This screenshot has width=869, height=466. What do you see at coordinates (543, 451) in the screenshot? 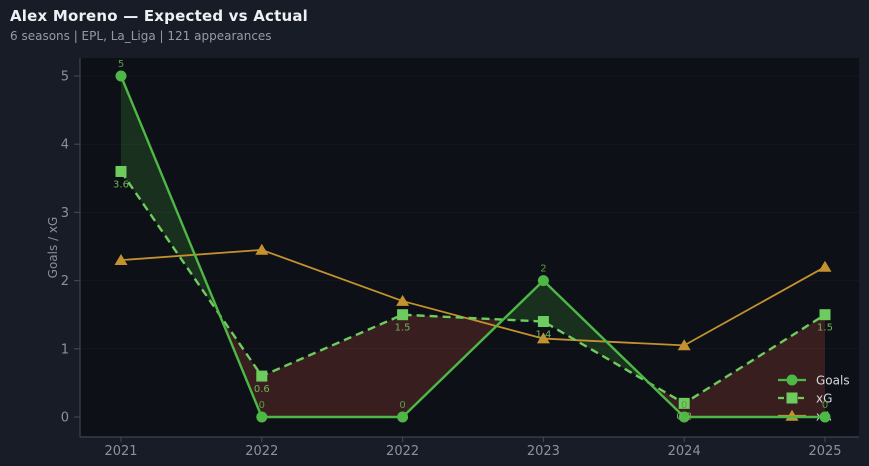
I see `x-tick-label: 2023` at bounding box center [543, 451].